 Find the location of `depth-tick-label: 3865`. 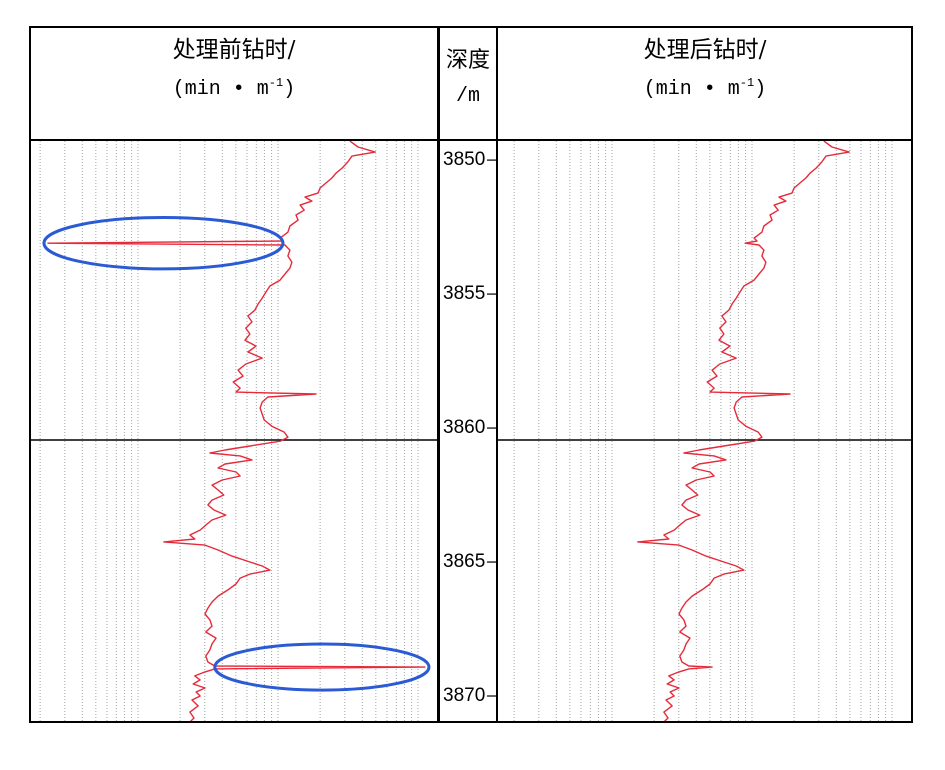

depth-tick-label: 3865 is located at coordinates (464, 561).